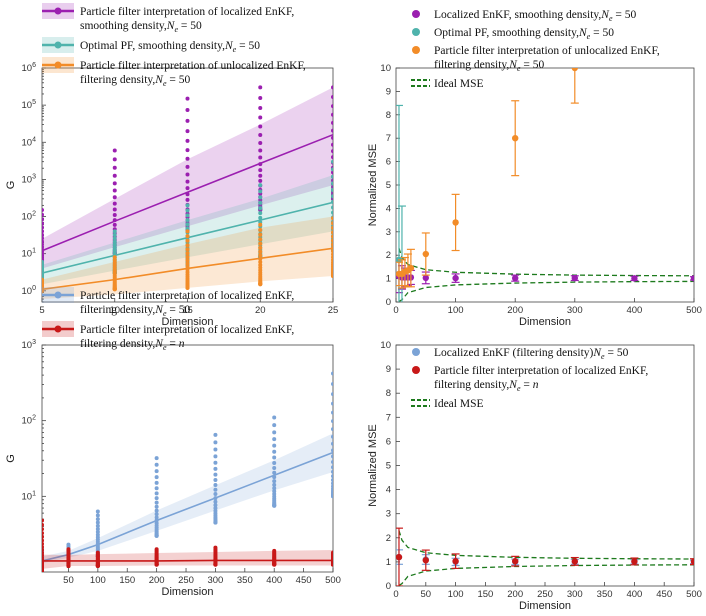 The height and width of the screenshot is (616, 706). Describe the element at coordinates (596, 34) in the screenshot. I see `legend-entry-opt_pf-ne: Ne = 50` at that location.